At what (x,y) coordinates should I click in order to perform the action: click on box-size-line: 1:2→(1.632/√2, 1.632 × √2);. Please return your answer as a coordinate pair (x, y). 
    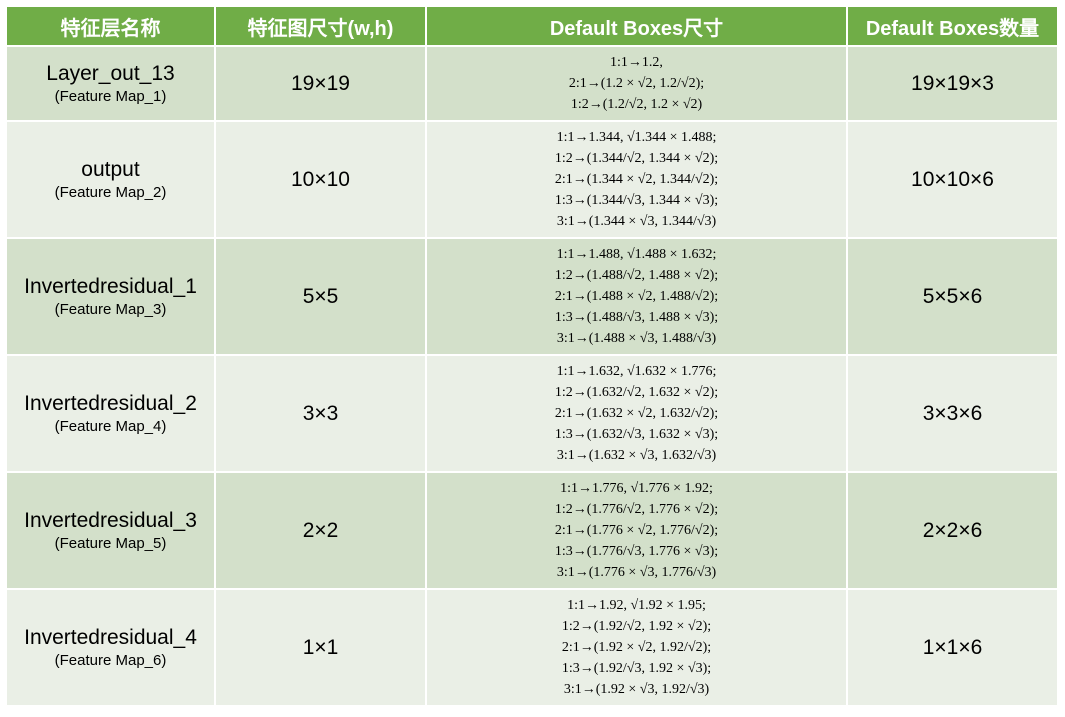
    Looking at the image, I should click on (636, 392).